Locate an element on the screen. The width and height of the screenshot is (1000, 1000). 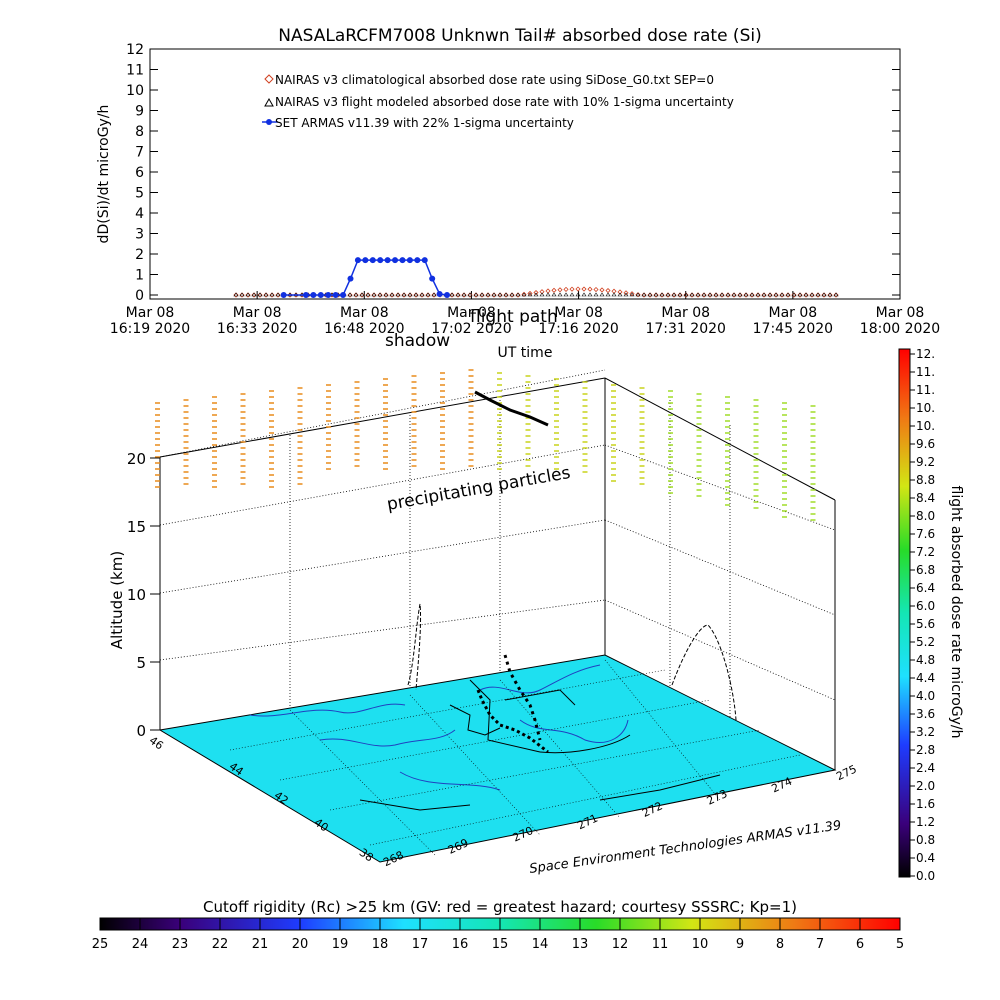
flight-track-floor is located at coordinates (512, 721).